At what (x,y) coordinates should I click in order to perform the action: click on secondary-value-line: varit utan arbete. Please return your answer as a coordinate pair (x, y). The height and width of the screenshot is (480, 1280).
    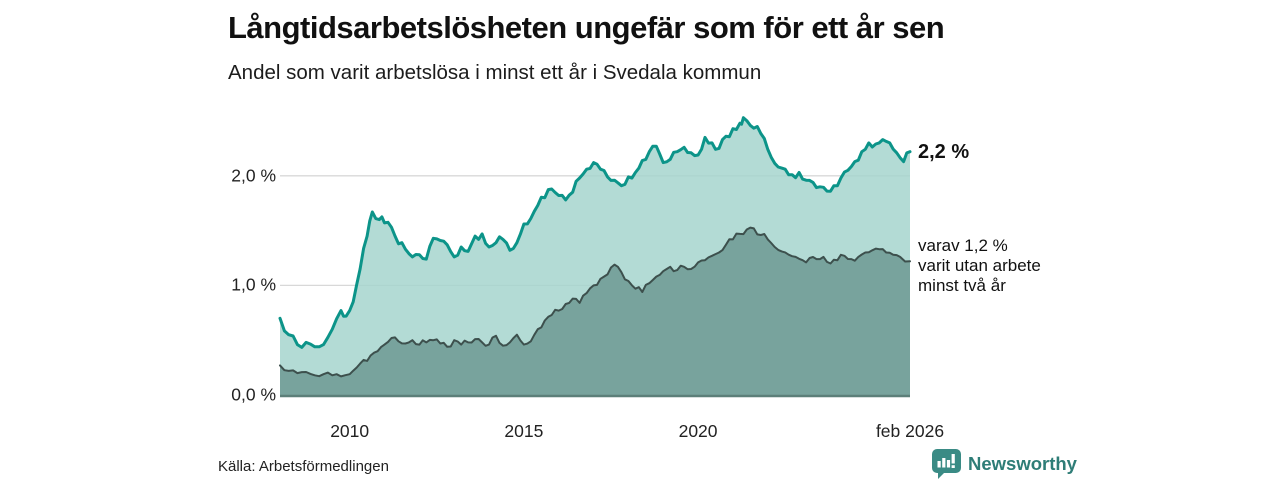
    Looking at the image, I should click on (979, 265).